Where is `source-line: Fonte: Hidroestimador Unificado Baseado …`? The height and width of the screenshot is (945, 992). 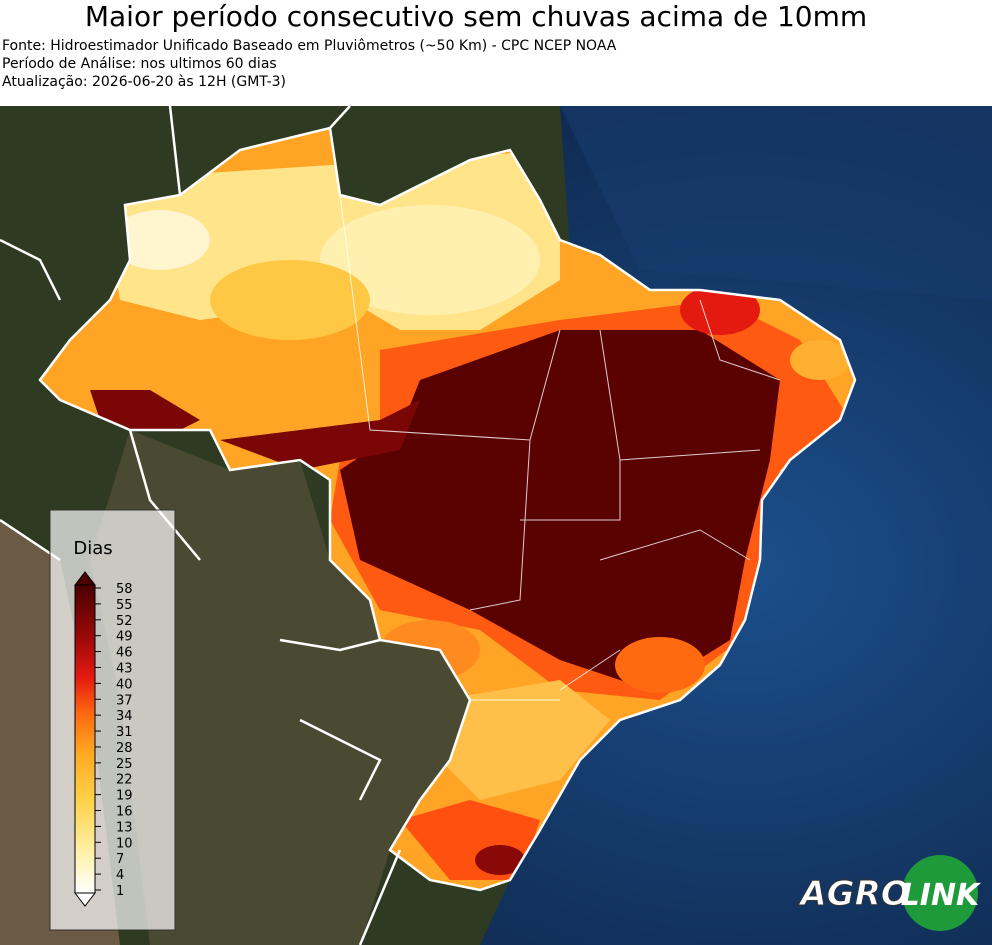 source-line: Fonte: Hidroestimador Unificado Baseado … is located at coordinates (309, 46).